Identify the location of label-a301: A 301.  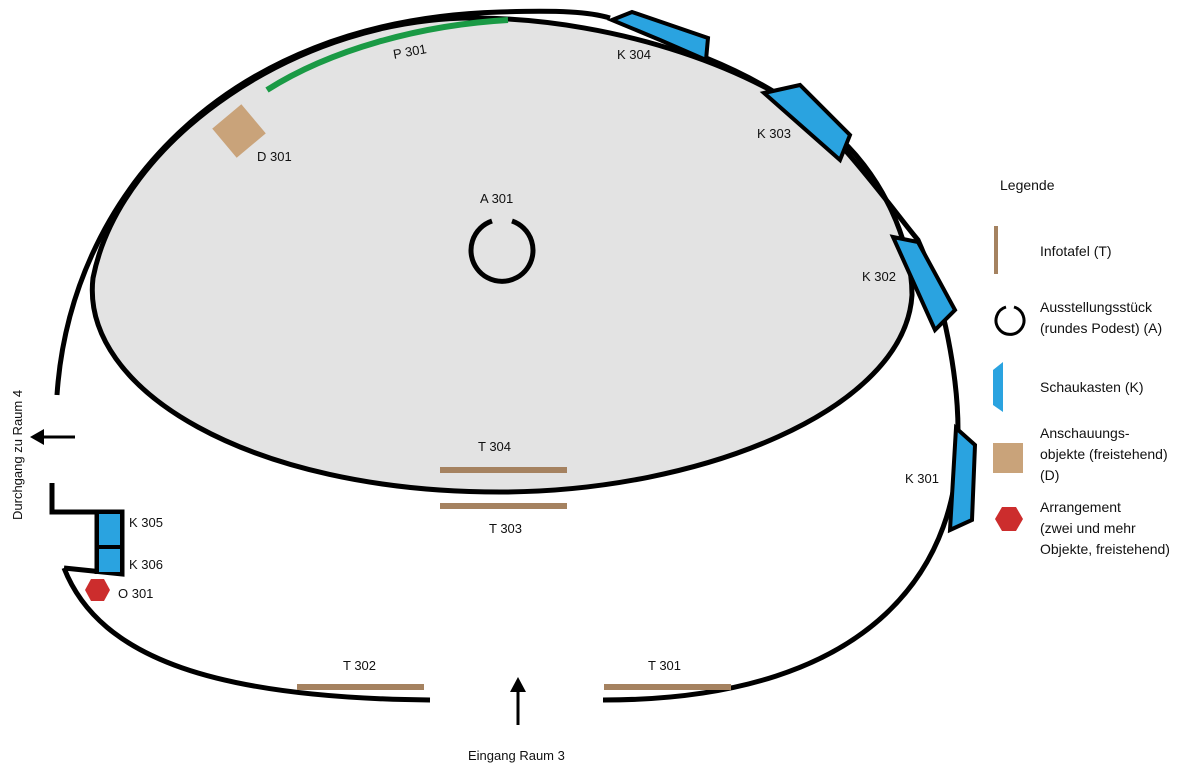
(496, 198).